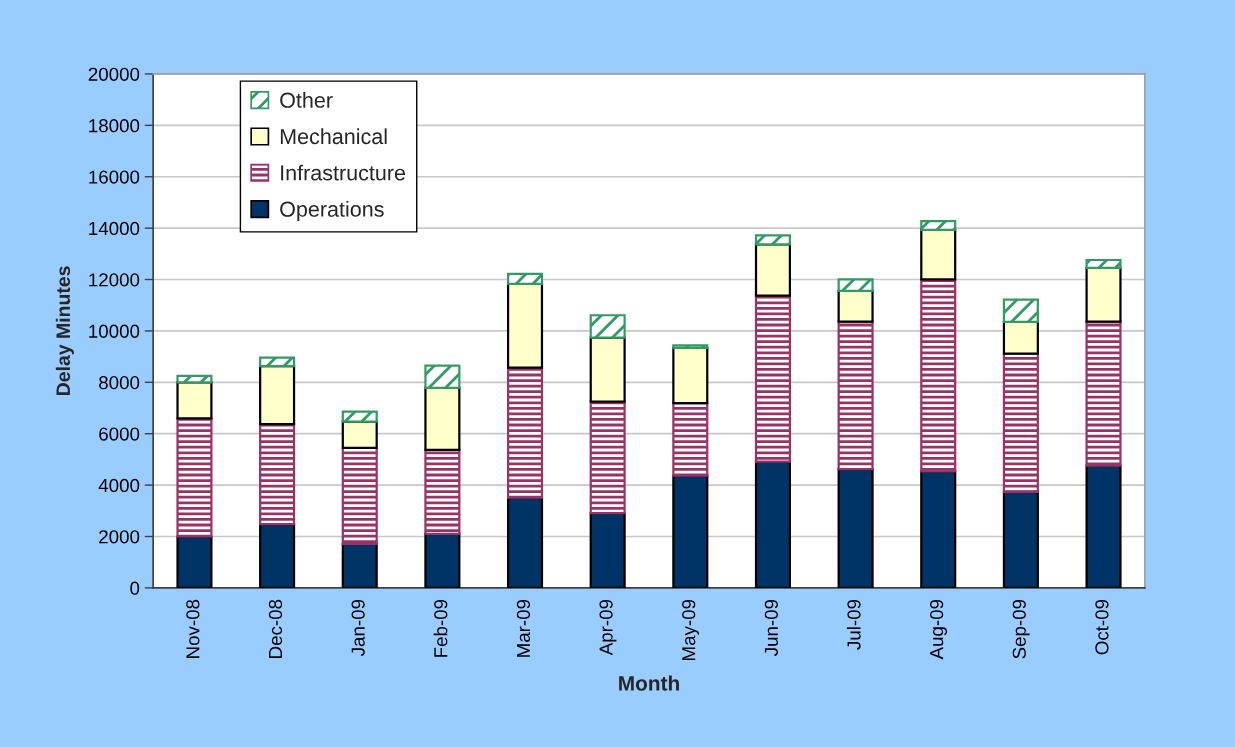 The width and height of the screenshot is (1235, 747). What do you see at coordinates (523, 628) in the screenshot?
I see `x-tick-label: Mar-09` at bounding box center [523, 628].